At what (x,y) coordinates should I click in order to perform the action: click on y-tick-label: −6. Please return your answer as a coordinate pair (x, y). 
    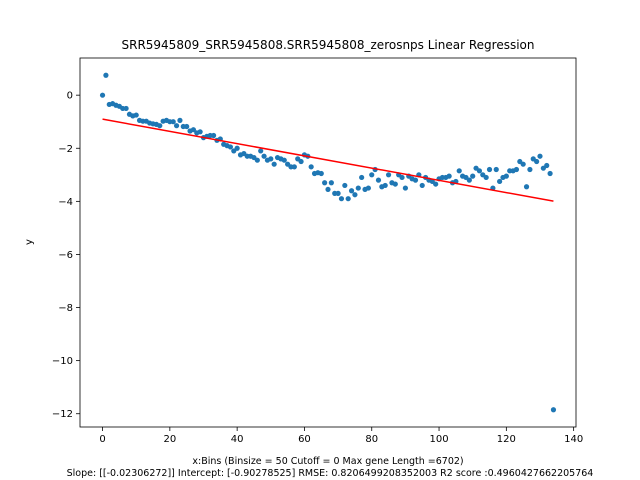
    Looking at the image, I should click on (65, 255).